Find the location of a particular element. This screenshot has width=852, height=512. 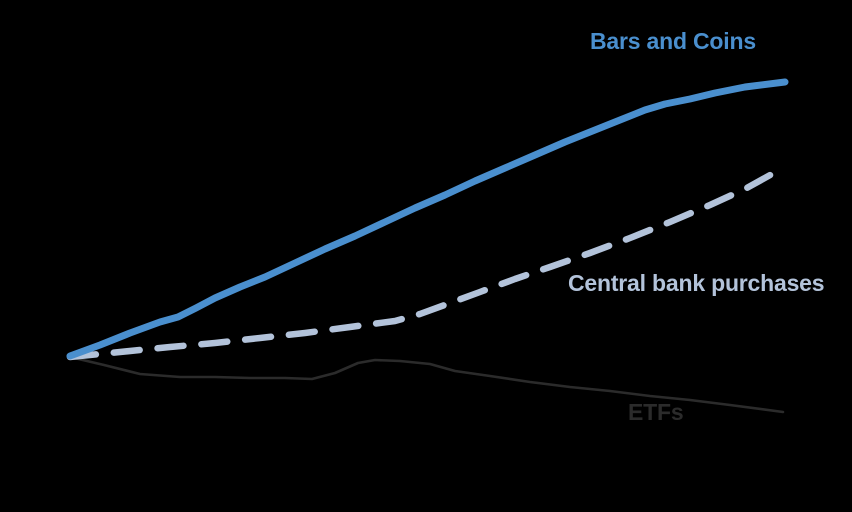

series-label-central-bank-purchases: Central bank purchases is located at coordinates (696, 283).